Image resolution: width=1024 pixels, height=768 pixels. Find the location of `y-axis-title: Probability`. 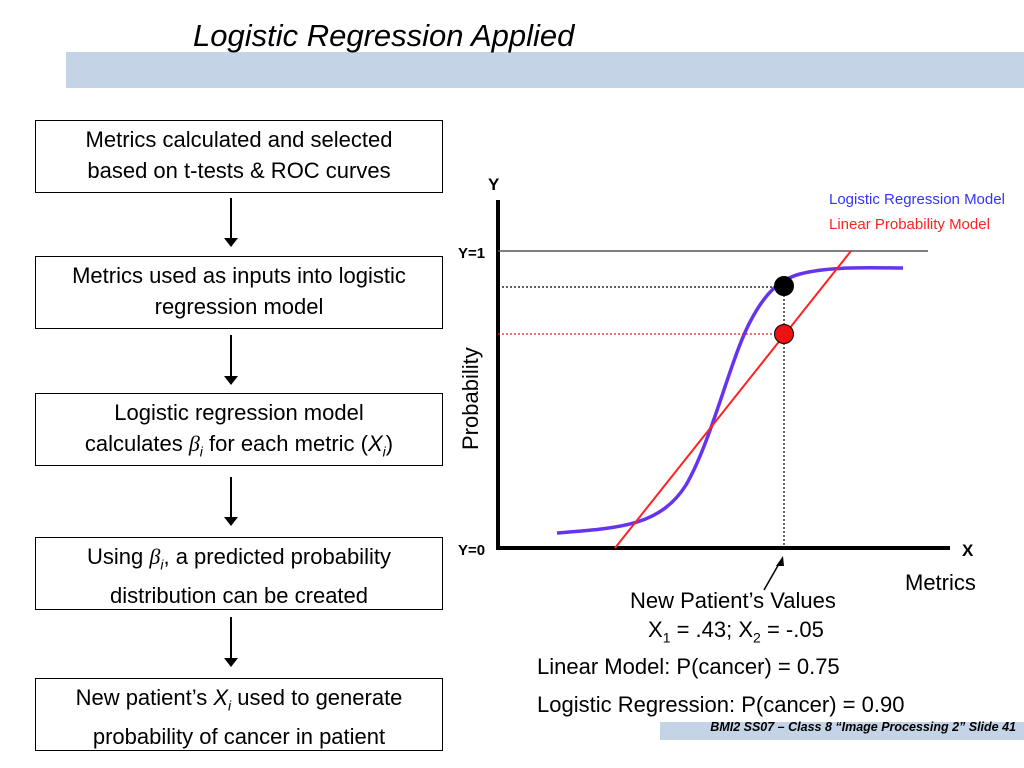

y-axis-title: Probability is located at coordinates (470, 398).